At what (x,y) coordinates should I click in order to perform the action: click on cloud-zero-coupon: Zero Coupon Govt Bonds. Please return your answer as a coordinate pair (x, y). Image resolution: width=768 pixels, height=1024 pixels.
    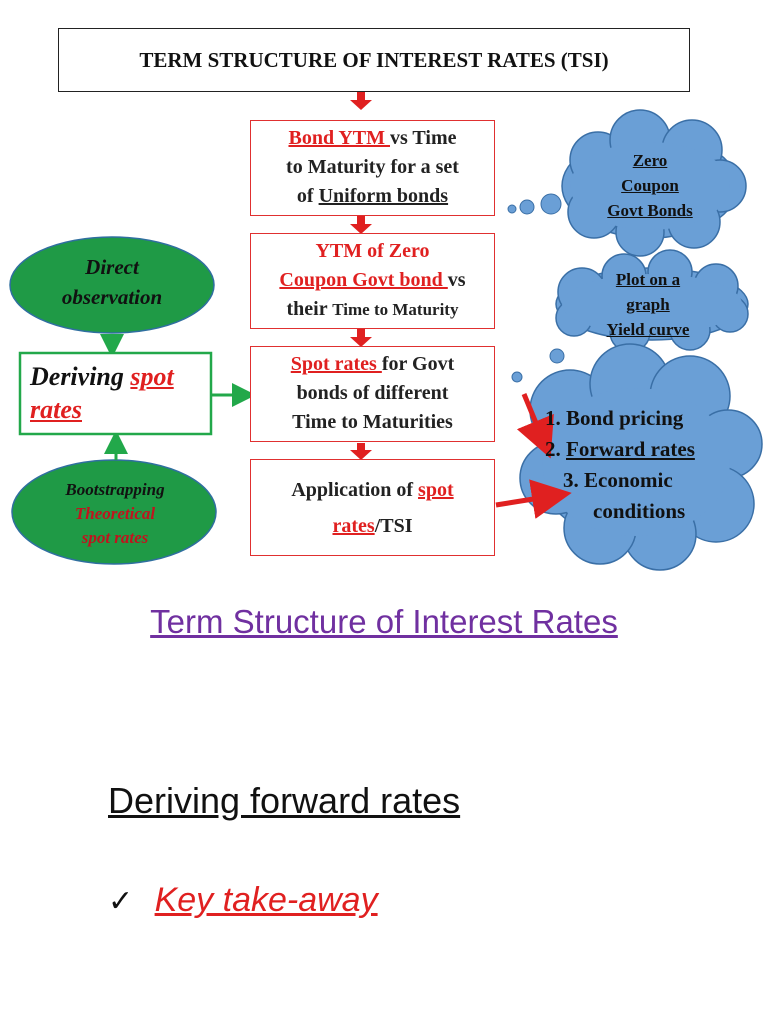
    Looking at the image, I should click on (650, 185).